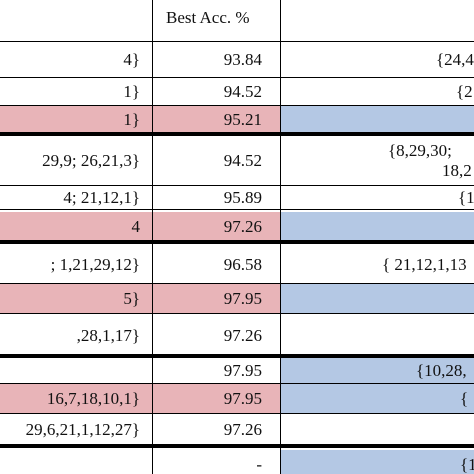 Image resolution: width=474 pixels, height=474 pixels. Describe the element at coordinates (101, 197) in the screenshot. I see `left-text: 4; 21,12,1}` at that location.